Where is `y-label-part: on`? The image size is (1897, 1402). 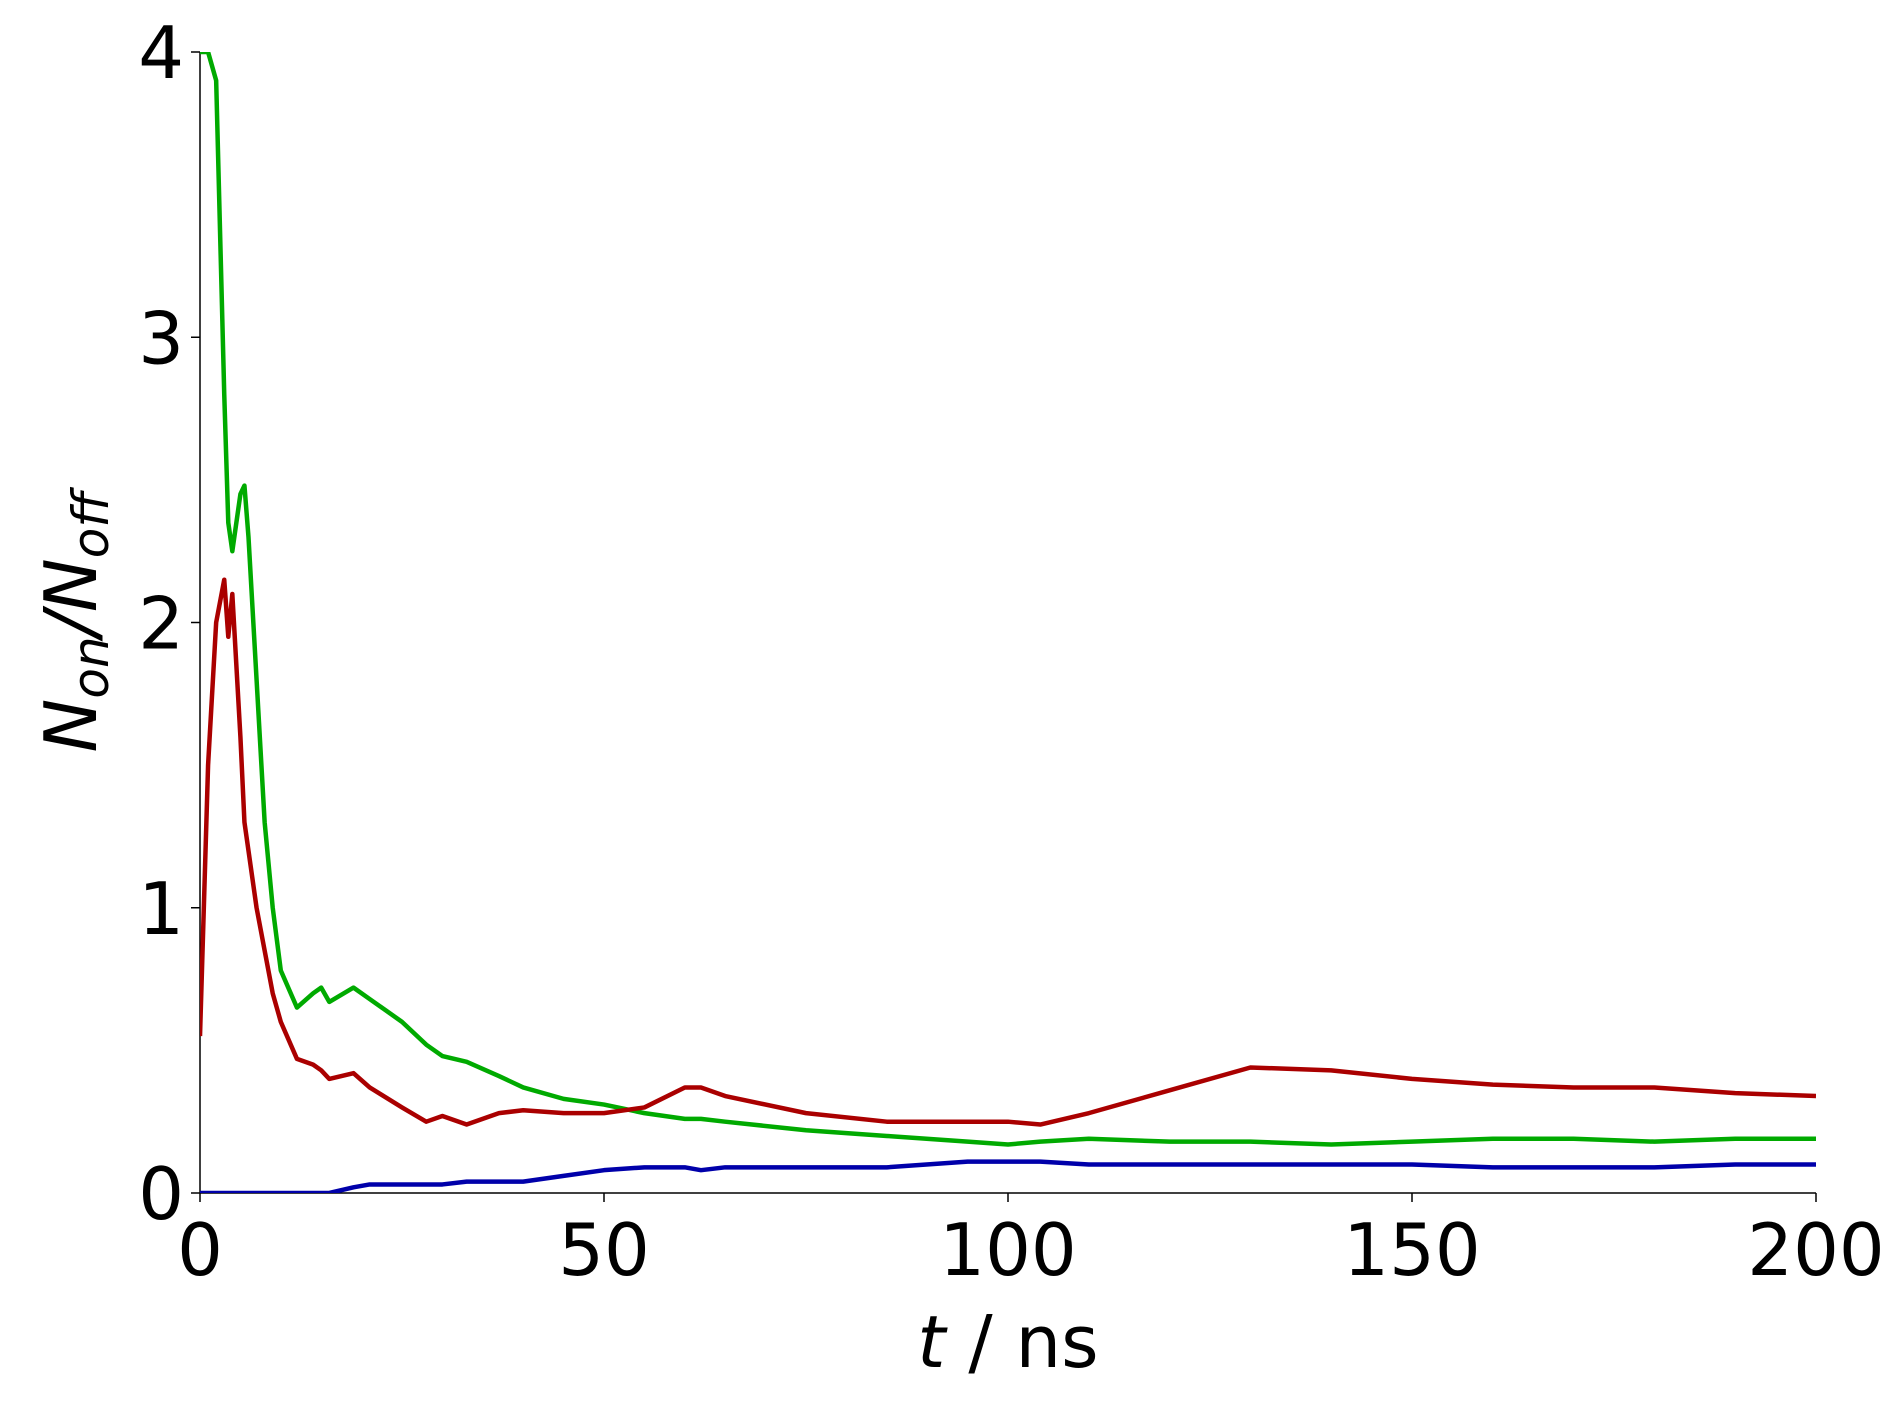
y-label-part: on is located at coordinates (91, 667).